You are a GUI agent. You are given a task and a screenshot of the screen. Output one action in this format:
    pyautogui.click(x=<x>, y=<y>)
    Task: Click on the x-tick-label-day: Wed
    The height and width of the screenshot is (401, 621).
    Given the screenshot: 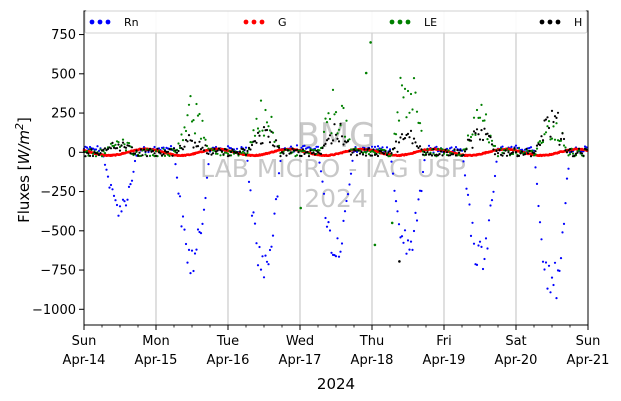 What is the action you would take?
    pyautogui.click(x=300, y=341)
    